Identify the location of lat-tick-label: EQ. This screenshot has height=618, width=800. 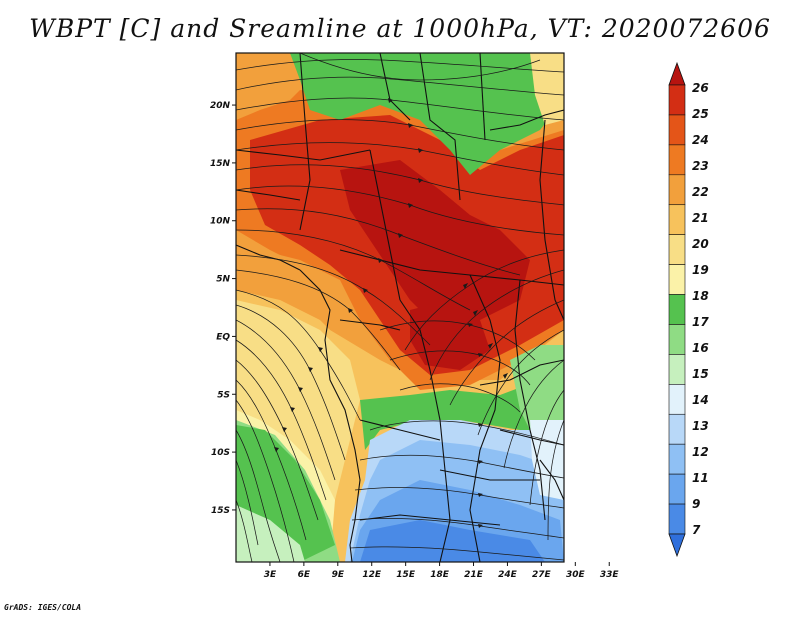
(223, 337).